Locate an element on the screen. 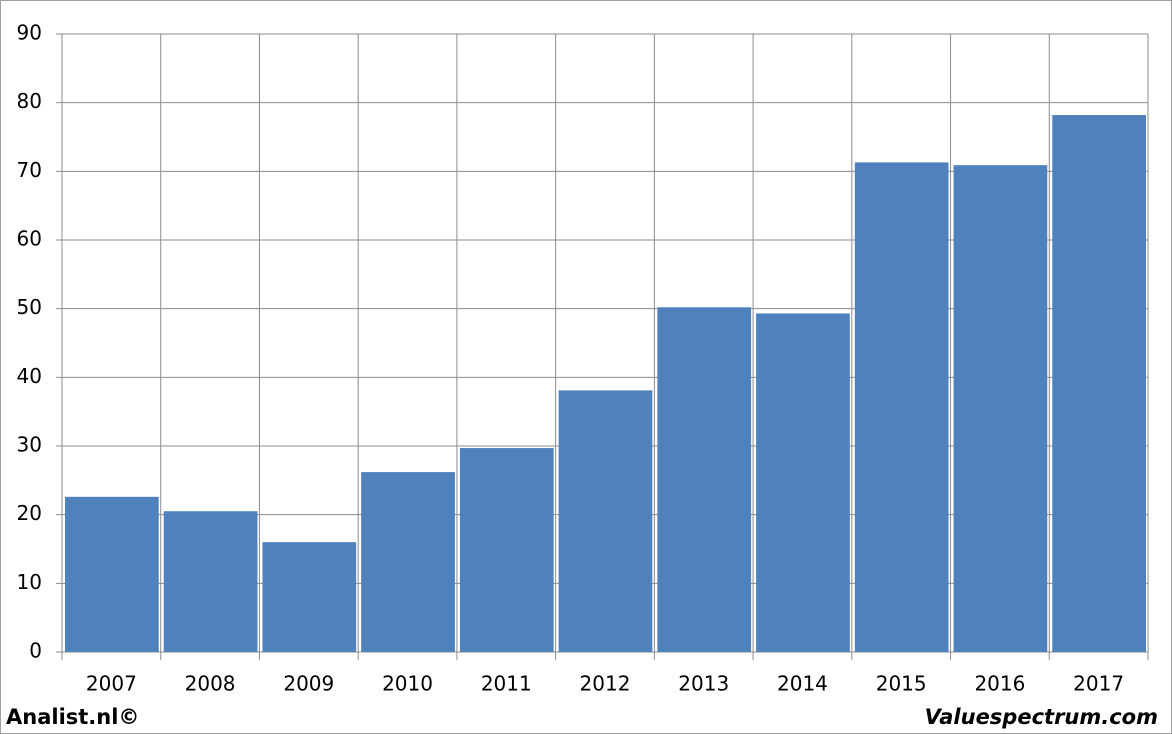 The width and height of the screenshot is (1172, 734). footer-right: Valuespectrum.com is located at coordinates (1041, 717).